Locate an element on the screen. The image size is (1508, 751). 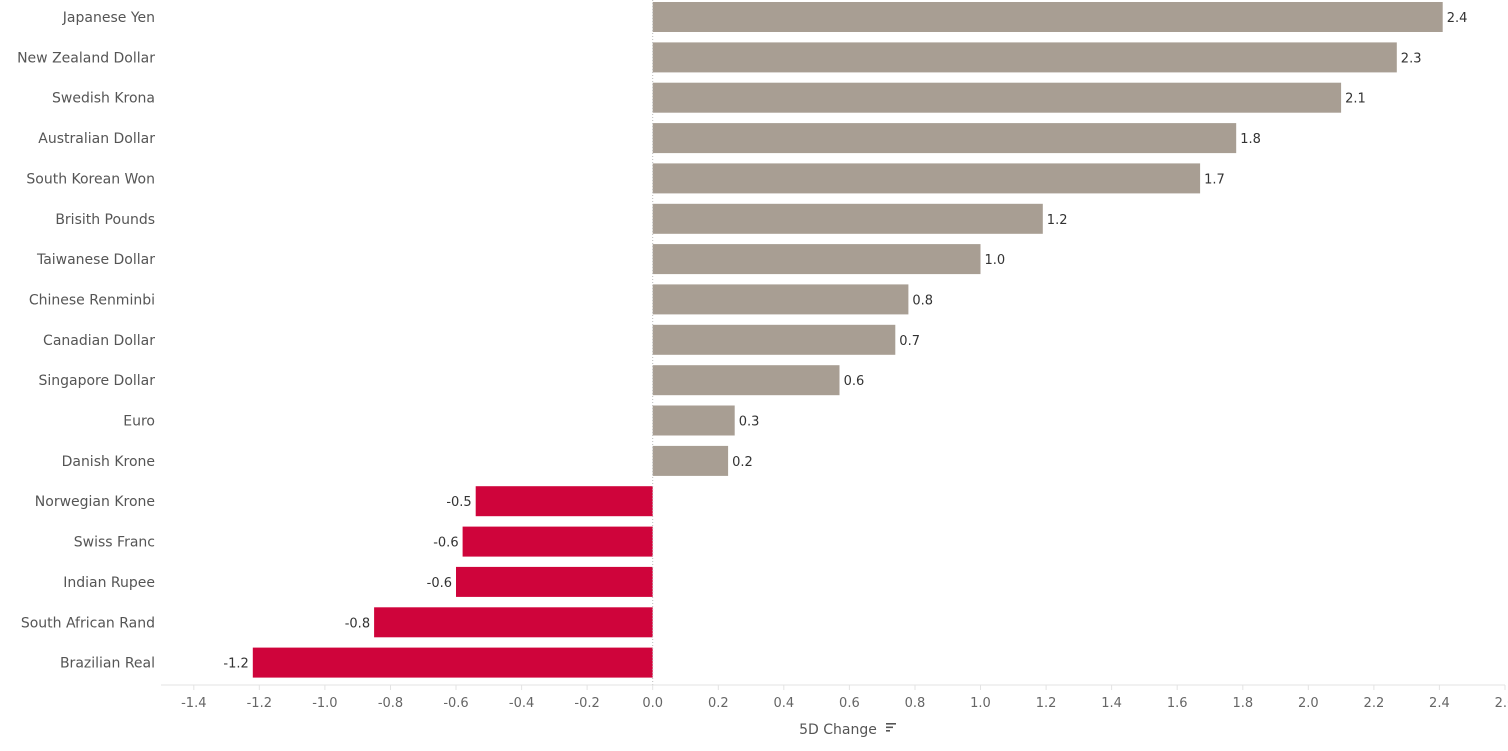
data-label: 0.3 is located at coordinates (749, 422).